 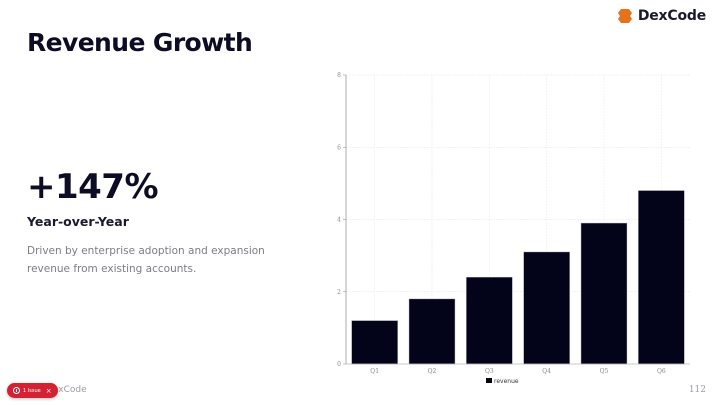 I want to click on brand-logo: DexCode, so click(x=661, y=16).